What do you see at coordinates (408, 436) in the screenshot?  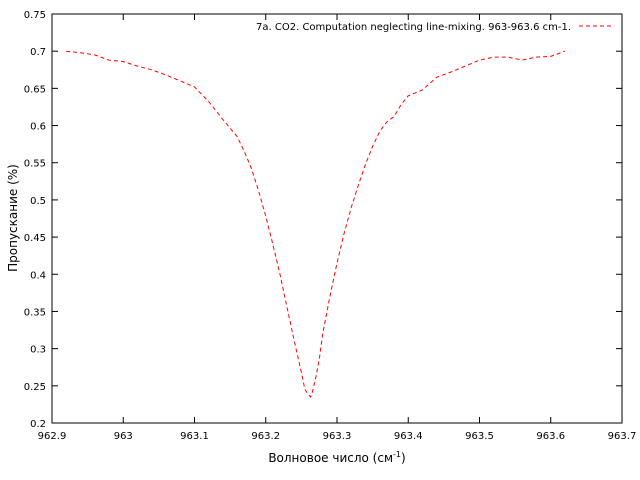 I see `x-tick-label: 963.4` at bounding box center [408, 436].